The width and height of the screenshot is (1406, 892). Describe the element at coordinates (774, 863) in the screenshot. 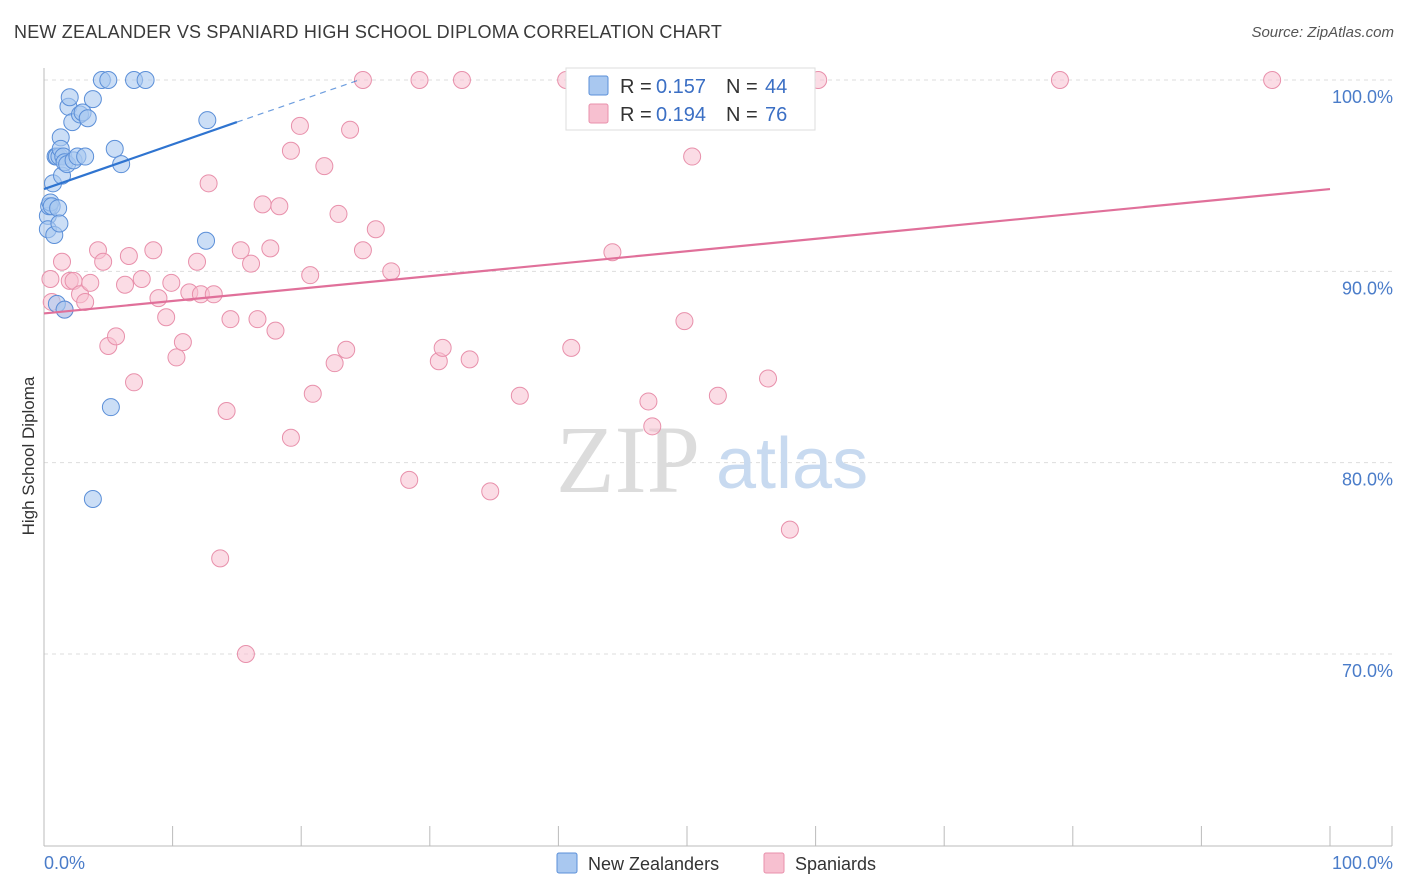

I see `bottom-legend-swatch-spaniards` at that location.